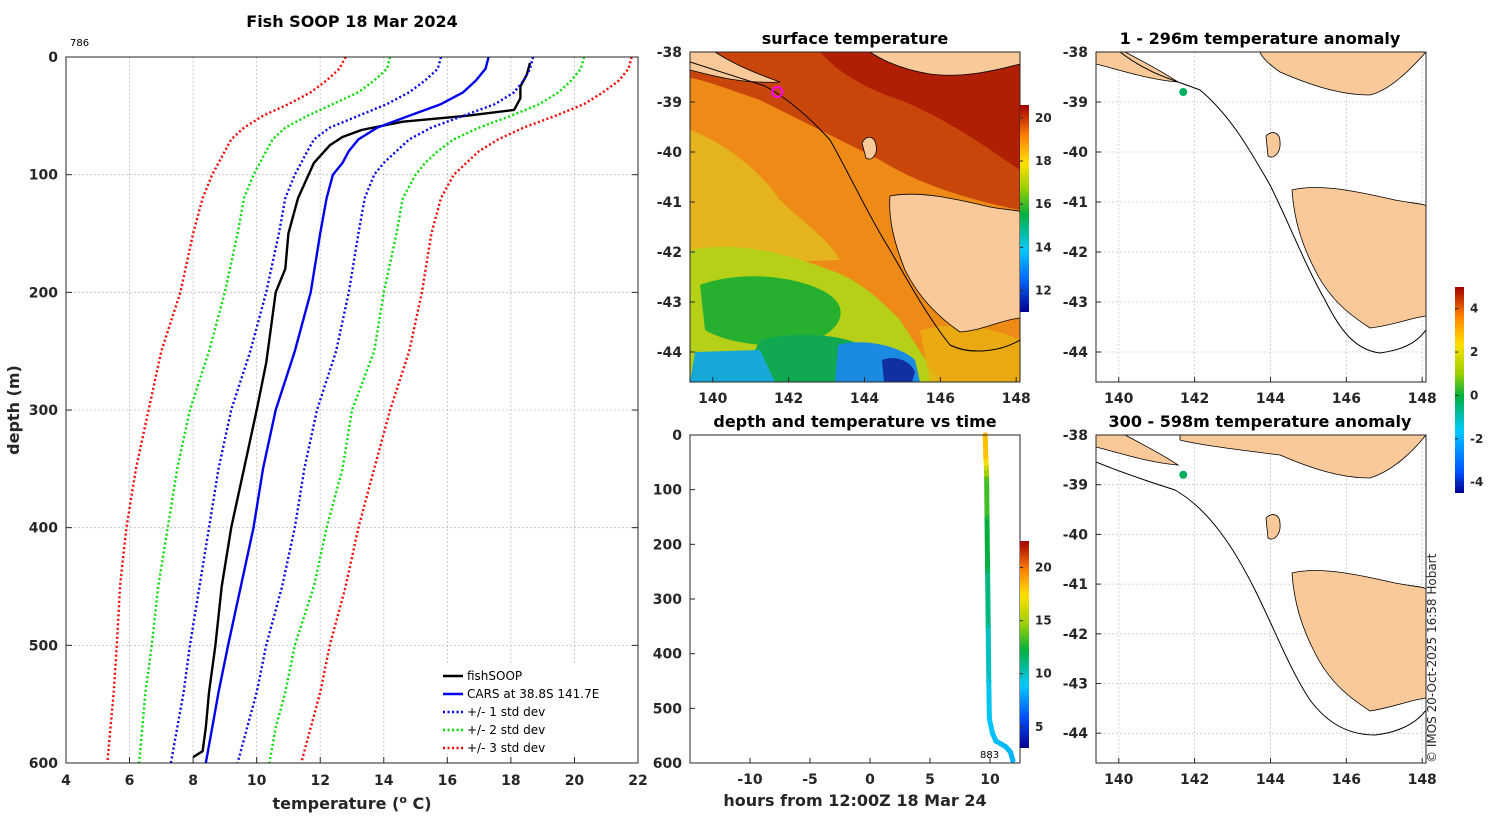 The width and height of the screenshot is (1500, 820). I want to click on colorbar-tick-label: 12, so click(1043, 290).